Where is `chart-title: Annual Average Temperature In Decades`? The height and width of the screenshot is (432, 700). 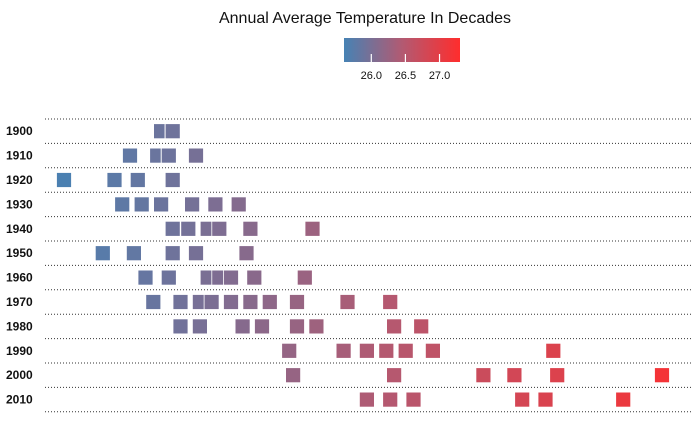
chart-title: Annual Average Temperature In Decades is located at coordinates (365, 18).